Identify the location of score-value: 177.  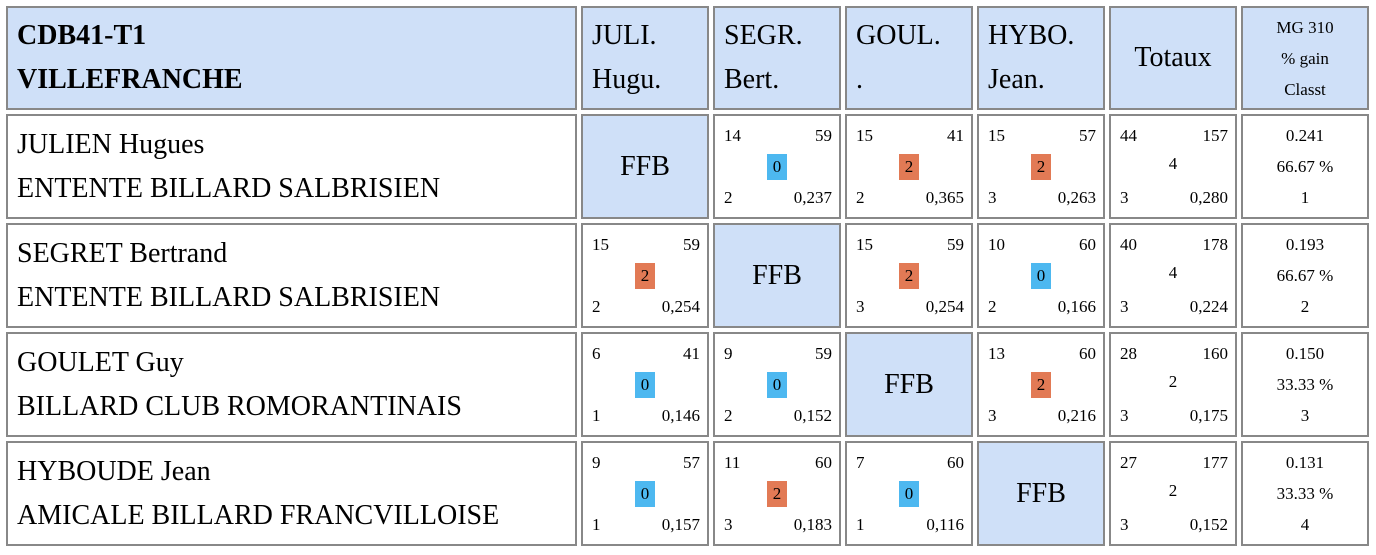
(1215, 462).